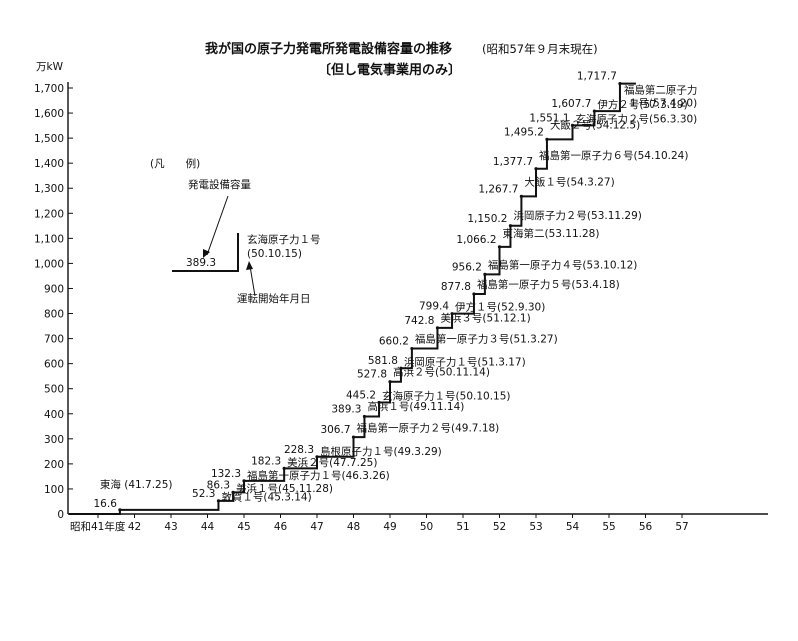 The height and width of the screenshot is (641, 798). Describe the element at coordinates (548, 284) in the screenshot. I see `plant-label: 福島第一原子力５号(53.4.18)` at that location.